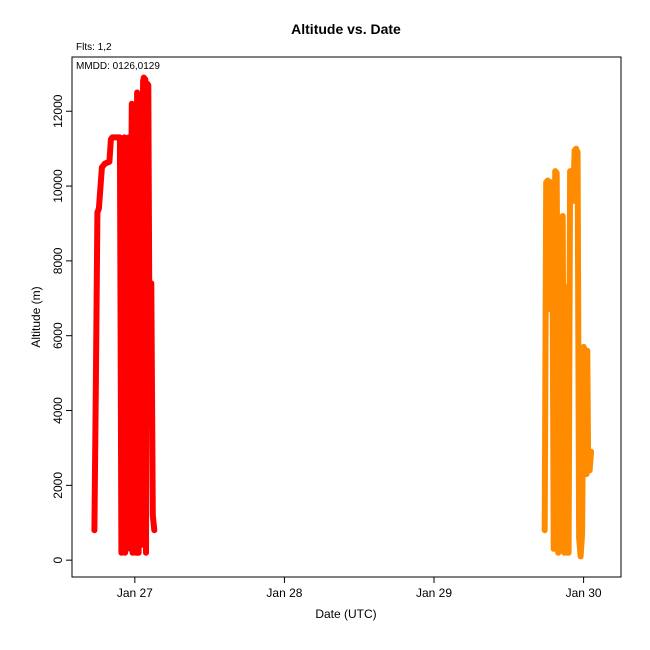 The image size is (650, 650). Describe the element at coordinates (36, 316) in the screenshot. I see `y-axis-label: Altitude (m)` at that location.